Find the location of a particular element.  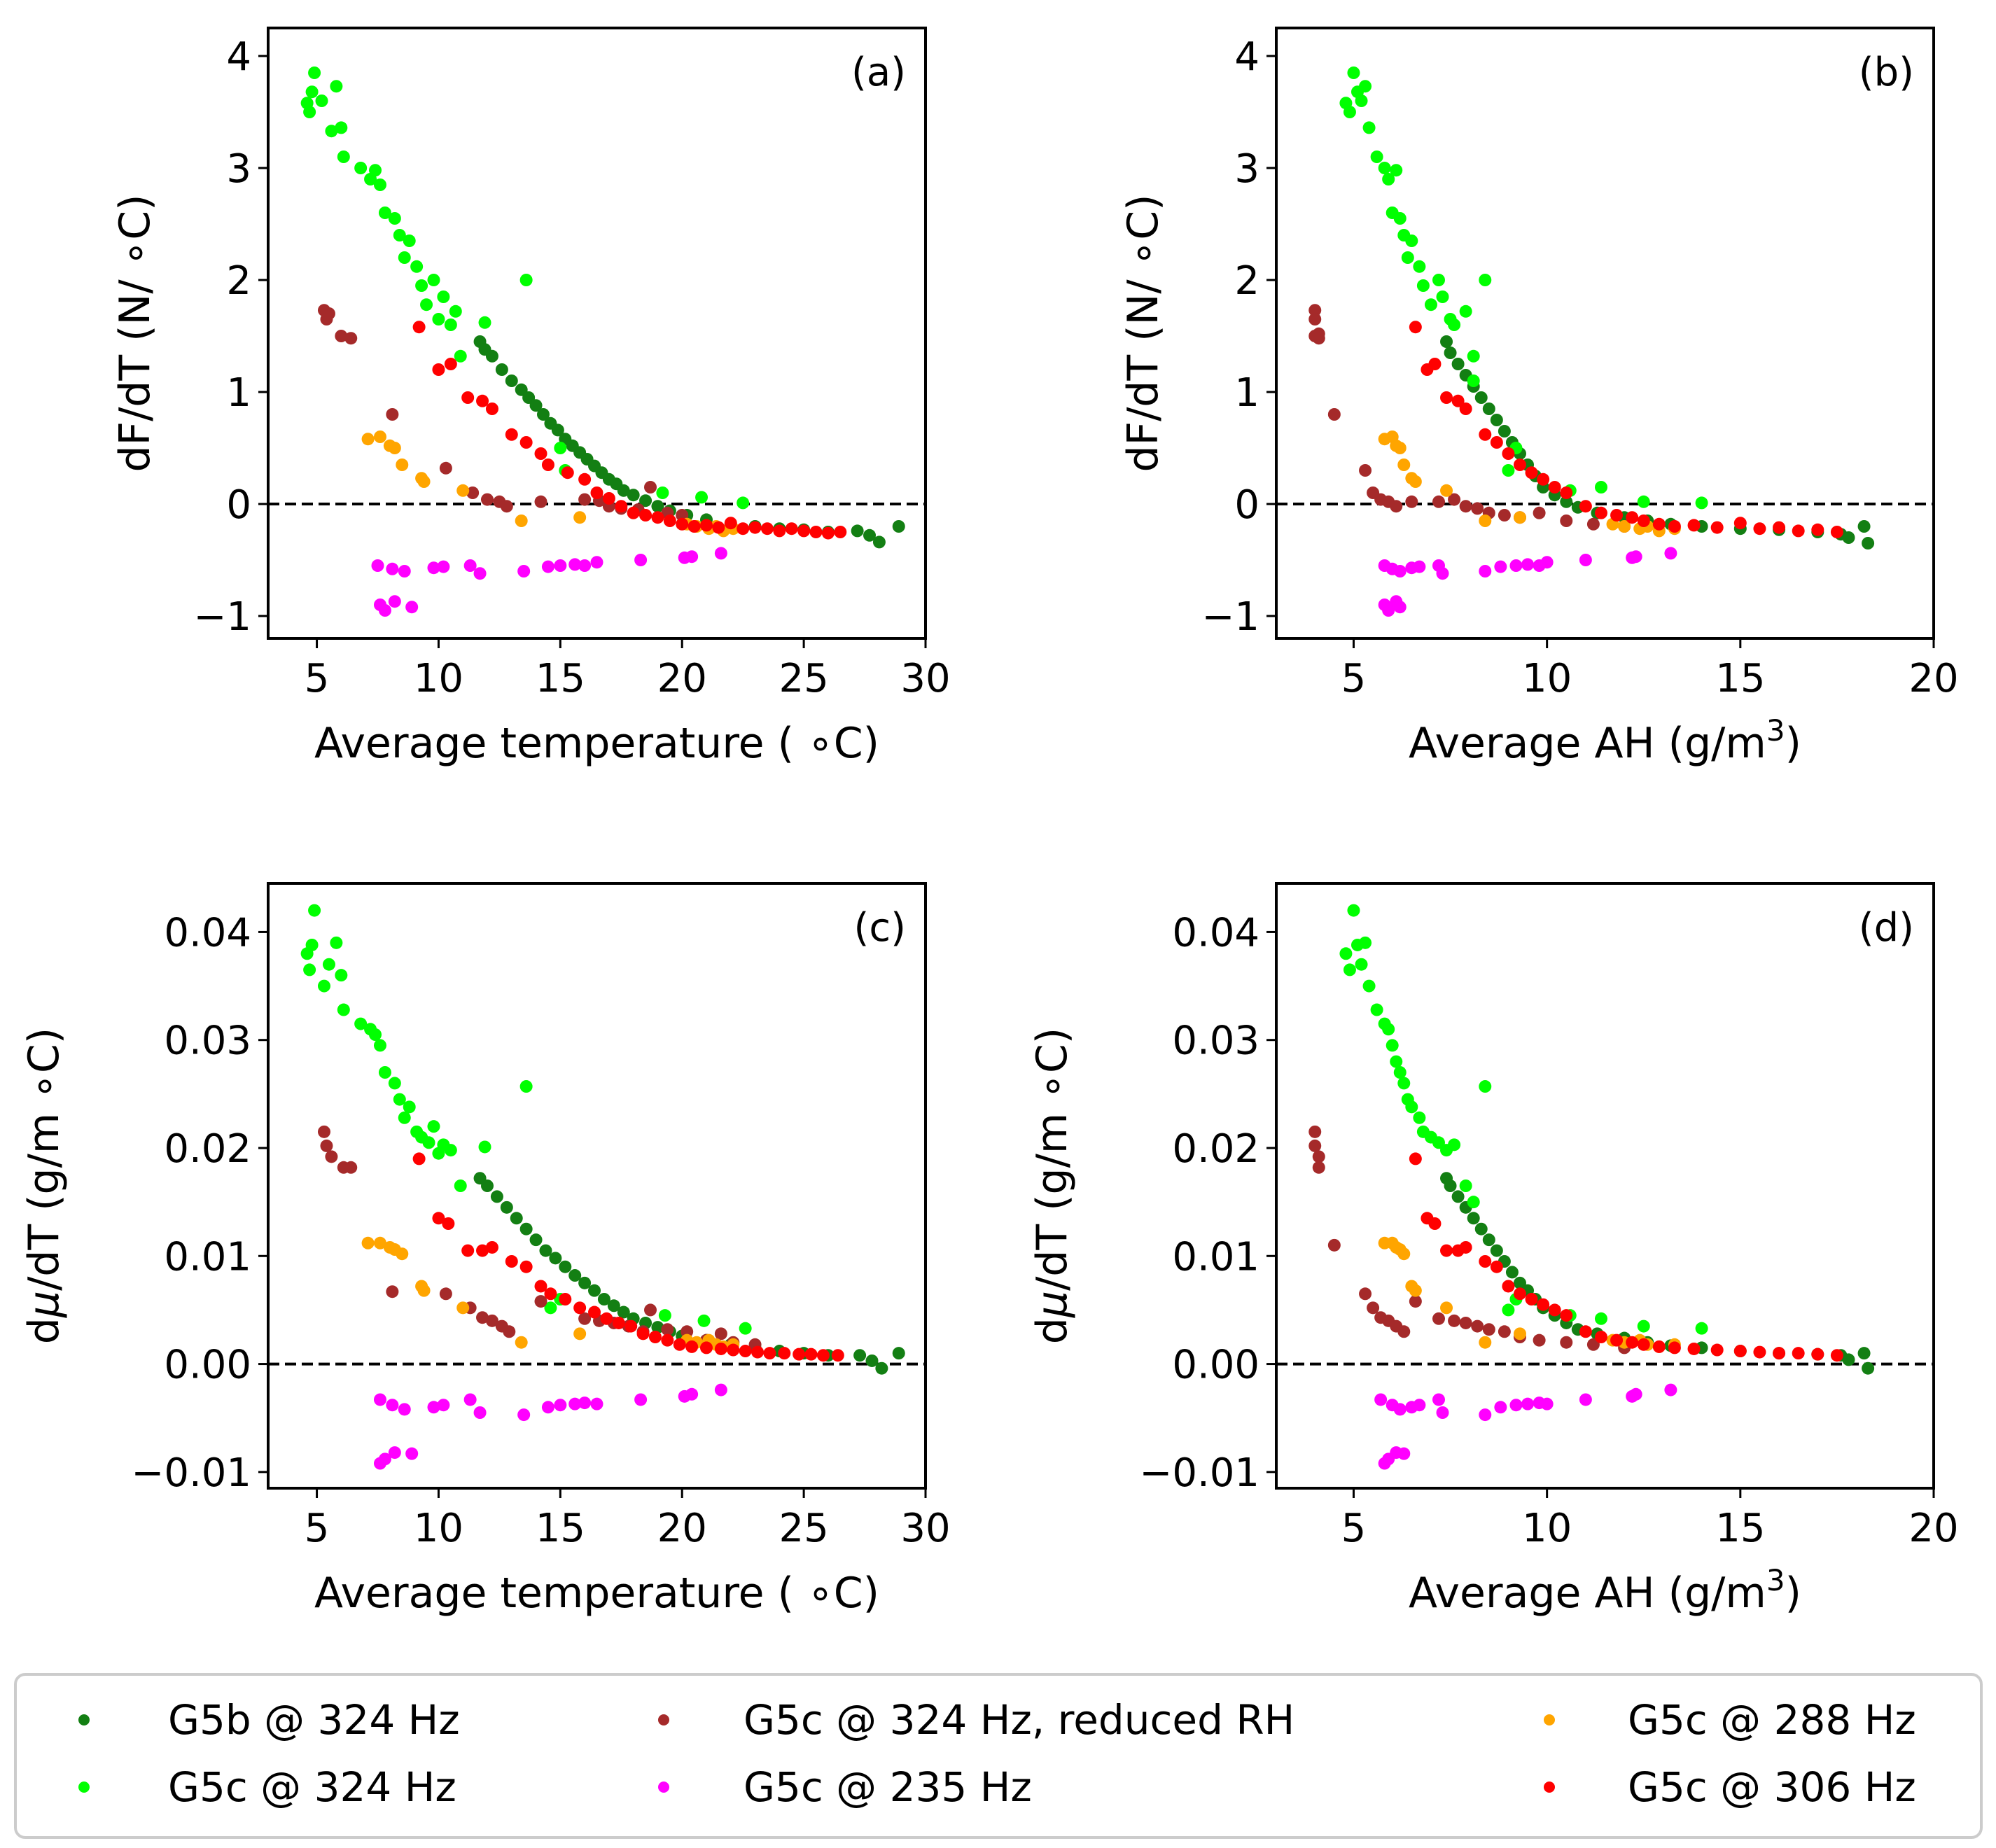

x-axis-label: Average temperature ( ∘C) is located at coordinates (596, 743).